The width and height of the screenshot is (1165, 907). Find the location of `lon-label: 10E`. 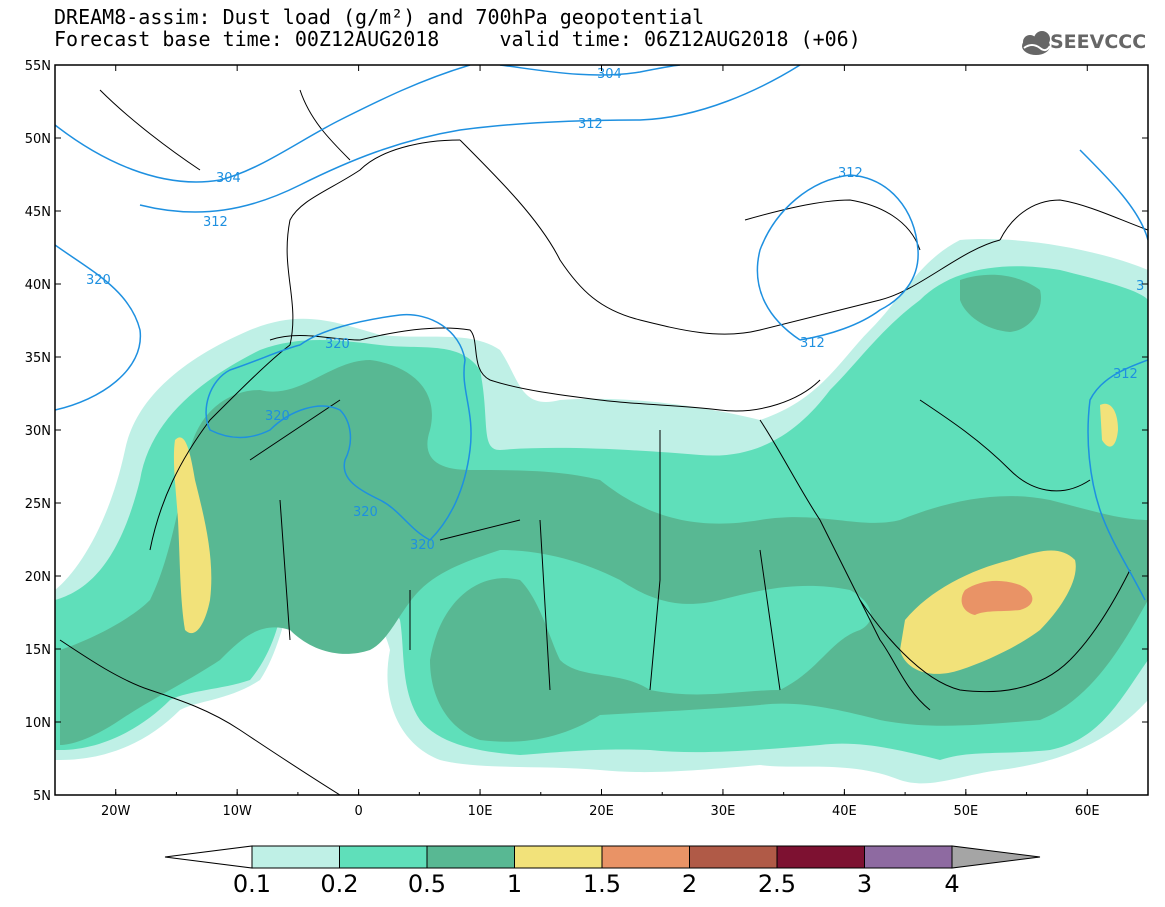

lon-label: 10E is located at coordinates (480, 811).